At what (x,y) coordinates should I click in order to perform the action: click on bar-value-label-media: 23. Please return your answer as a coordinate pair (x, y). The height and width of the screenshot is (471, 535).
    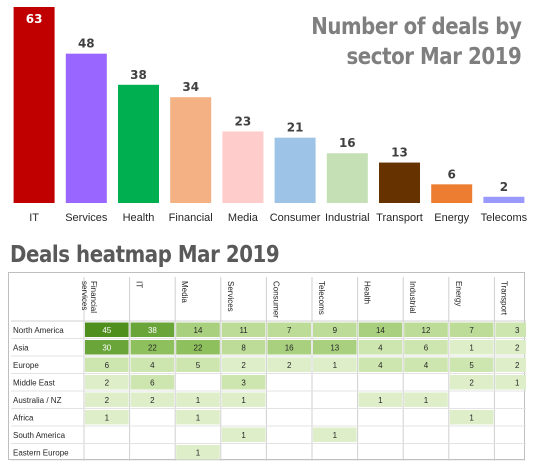
    Looking at the image, I should click on (243, 121).